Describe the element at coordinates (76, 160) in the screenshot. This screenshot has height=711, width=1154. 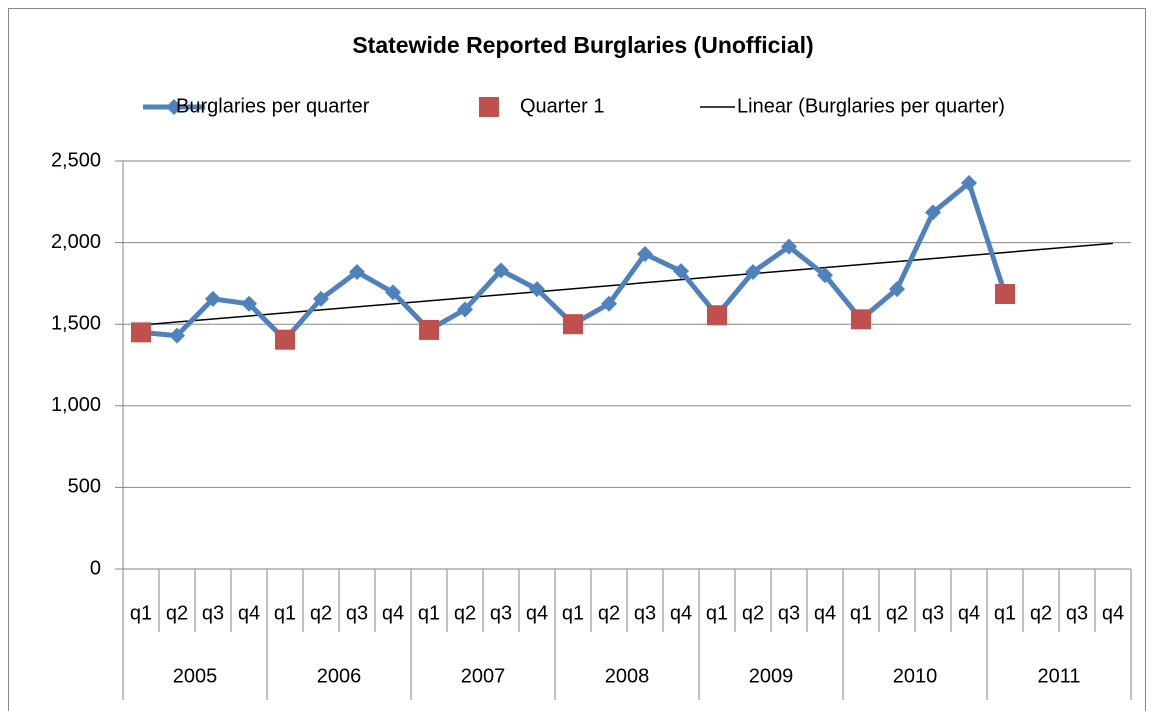
I see `y-tick-label: 2,500` at that location.